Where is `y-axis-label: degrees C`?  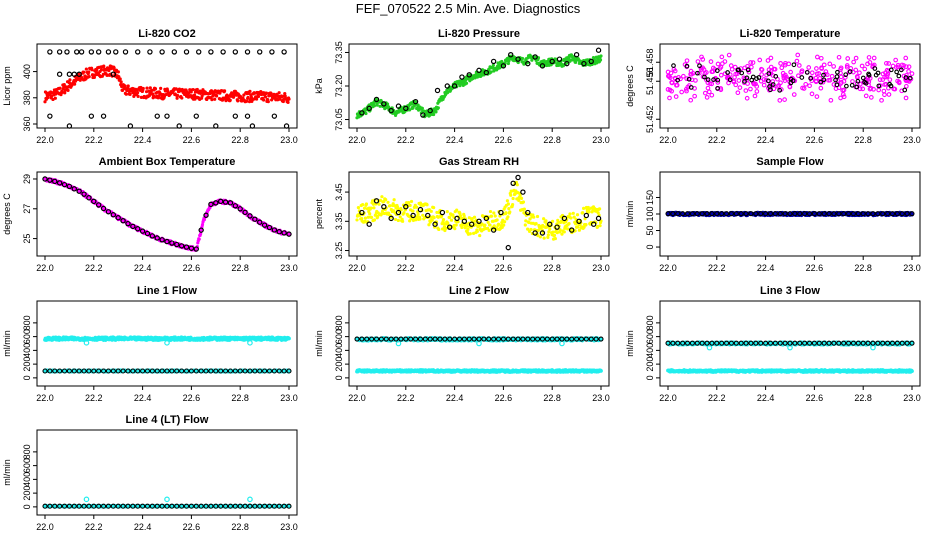
y-axis-label: degrees C is located at coordinates (630, 86).